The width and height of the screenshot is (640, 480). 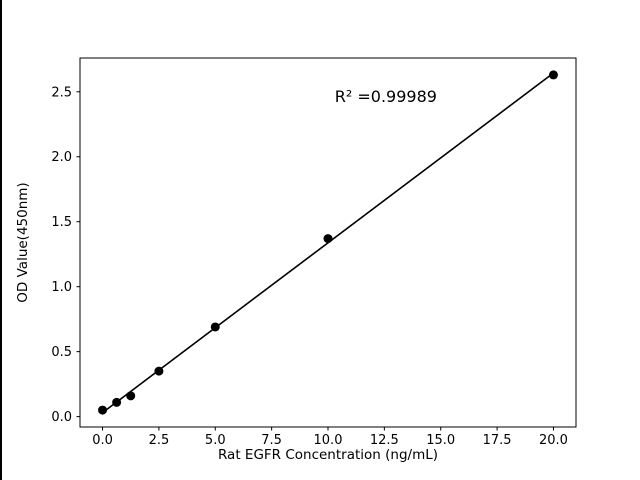 I want to click on y-tick-label: 1.5, so click(x=61, y=222).